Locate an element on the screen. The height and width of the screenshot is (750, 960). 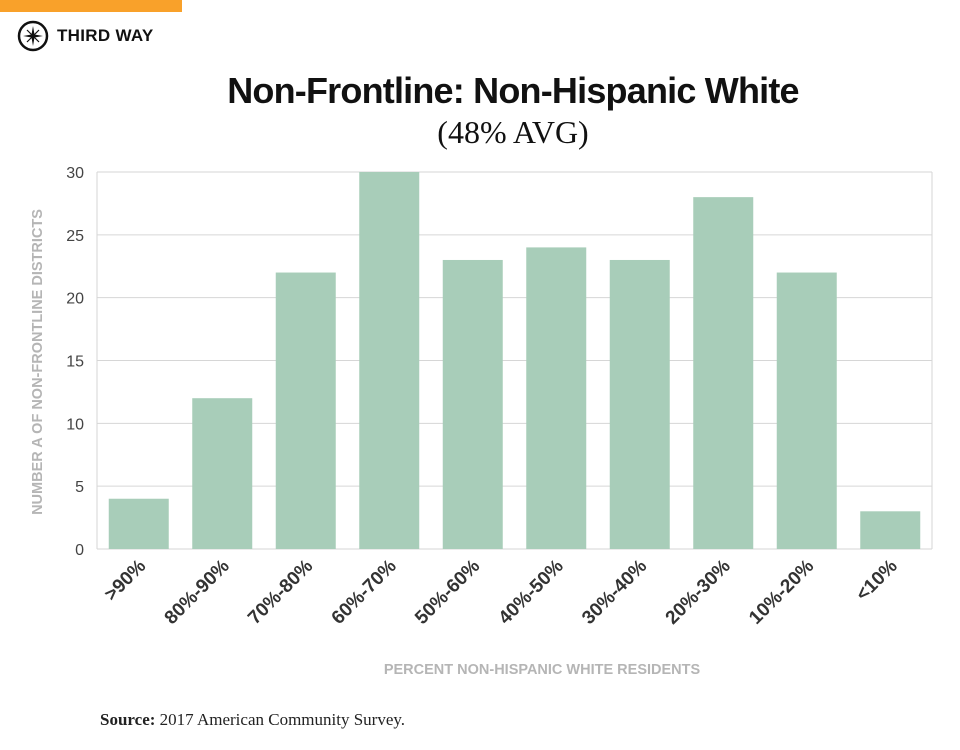
y-axis-label: NUMBER A OF NON-FRONTLINE DISTRICTS is located at coordinates (38, 362).